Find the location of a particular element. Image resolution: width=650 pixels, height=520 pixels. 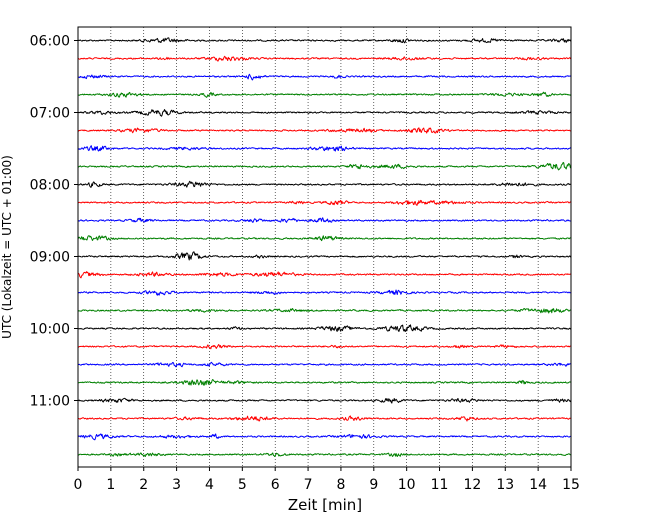

x-tick-label: 5 is located at coordinates (242, 485).